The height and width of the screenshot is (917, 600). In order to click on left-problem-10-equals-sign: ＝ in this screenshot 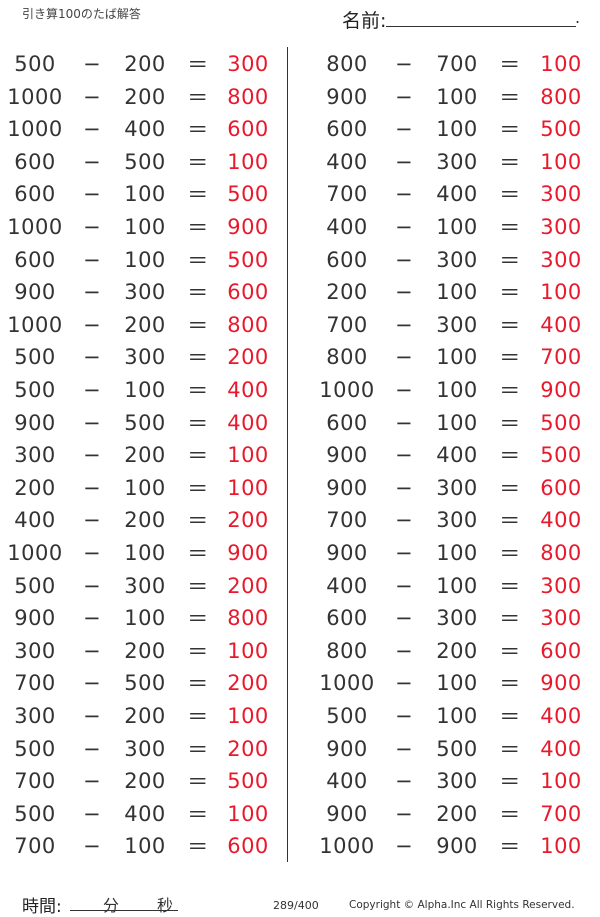, I will do `click(198, 358)`.